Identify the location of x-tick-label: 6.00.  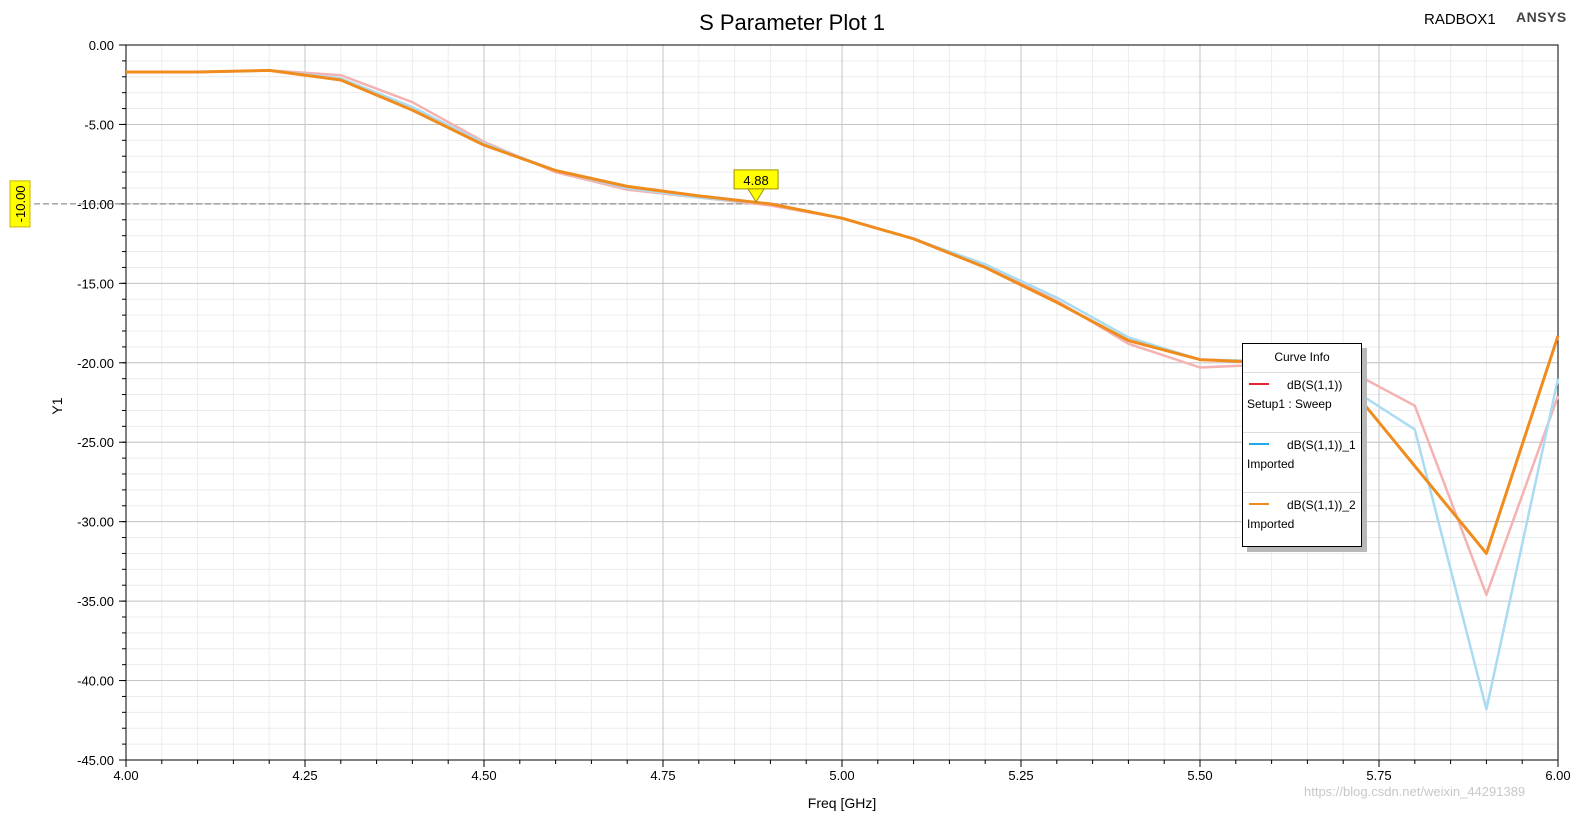
(1557, 775).